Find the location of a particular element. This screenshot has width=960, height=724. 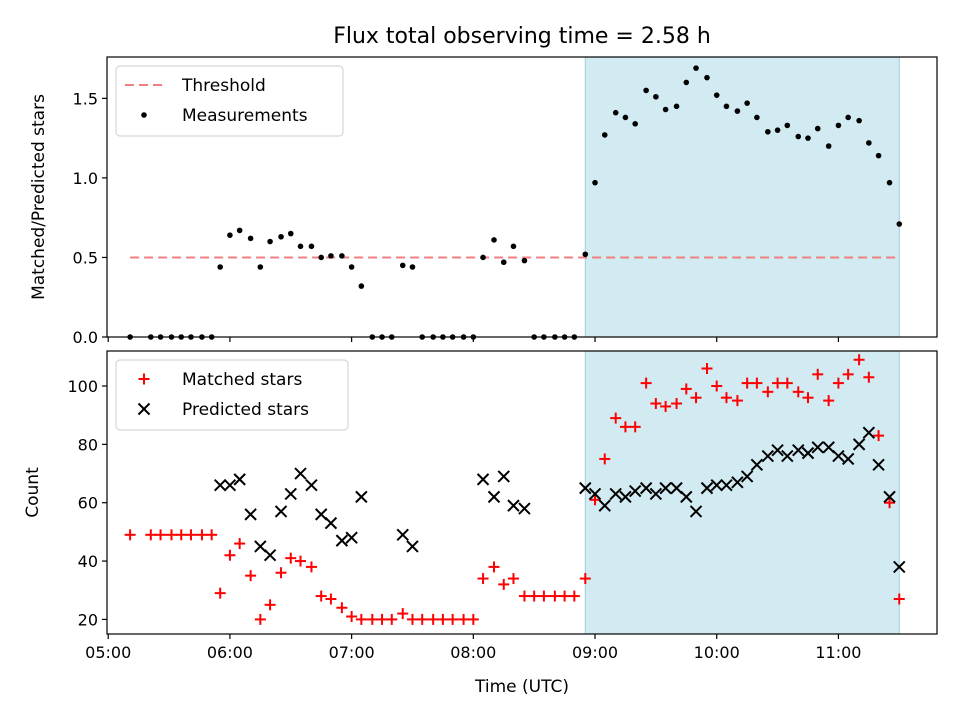

legend-x-swatch-b is located at coordinates (144, 409).